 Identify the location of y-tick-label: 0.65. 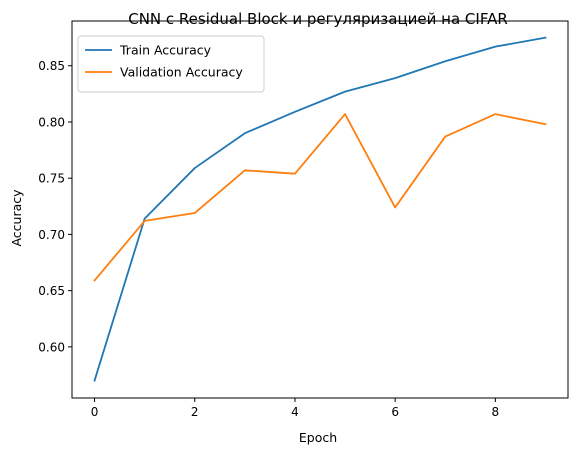
(51, 291).